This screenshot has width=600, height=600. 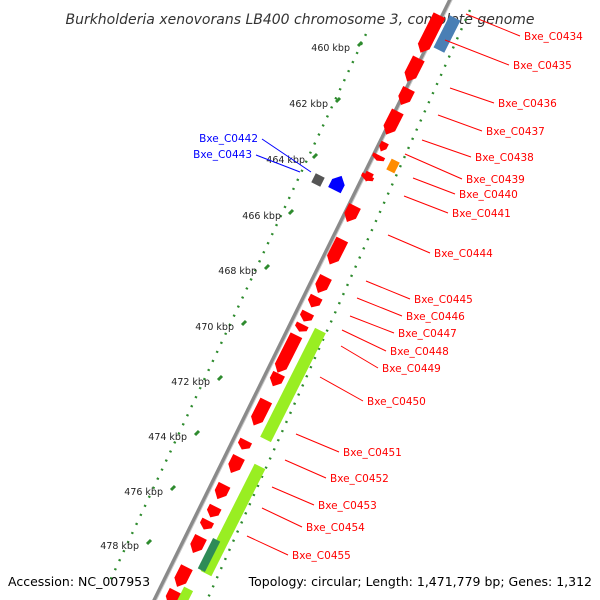 What do you see at coordinates (209, 555) in the screenshot?
I see `feature-dark-green` at bounding box center [209, 555].